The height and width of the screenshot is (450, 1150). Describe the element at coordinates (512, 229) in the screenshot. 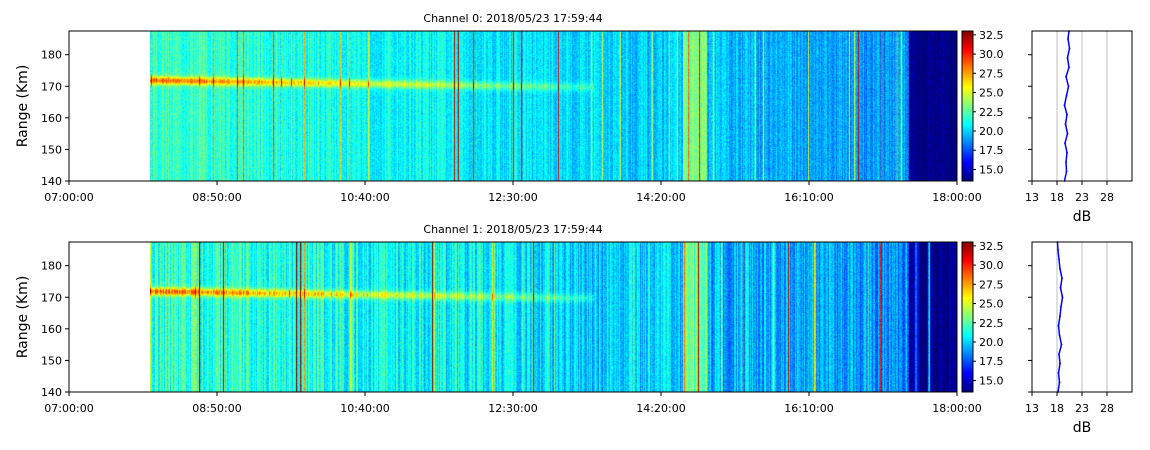

I see `chart-title: Channel 1: 2018/05/23 17:59:44` at that location.